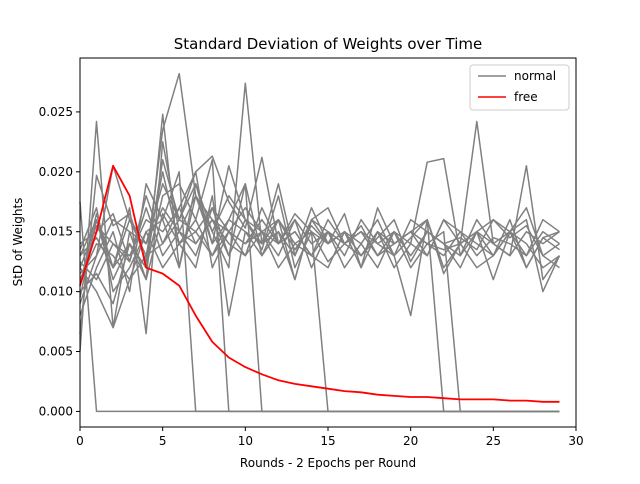 This screenshot has width=640, height=484. Describe the element at coordinates (410, 441) in the screenshot. I see `x-tick-label: 20` at that location.